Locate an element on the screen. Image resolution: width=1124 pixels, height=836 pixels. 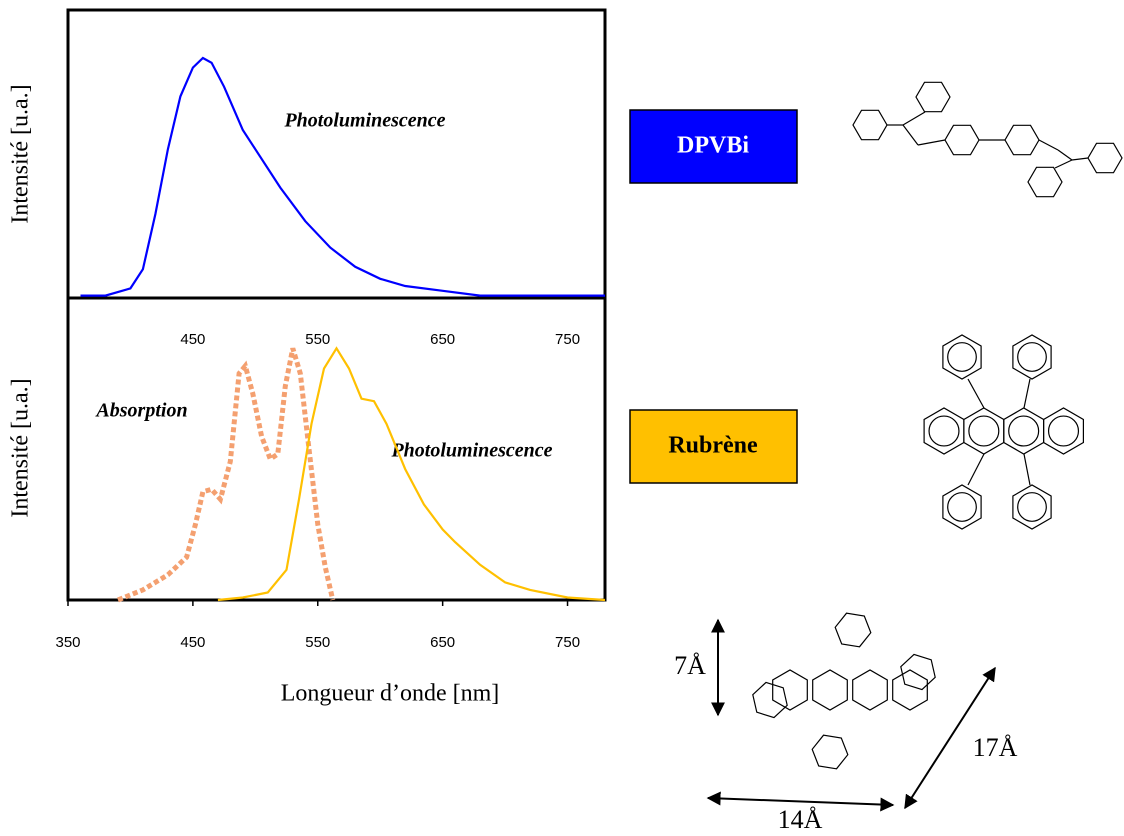
compound-label: DPVBi is located at coordinates (713, 146).